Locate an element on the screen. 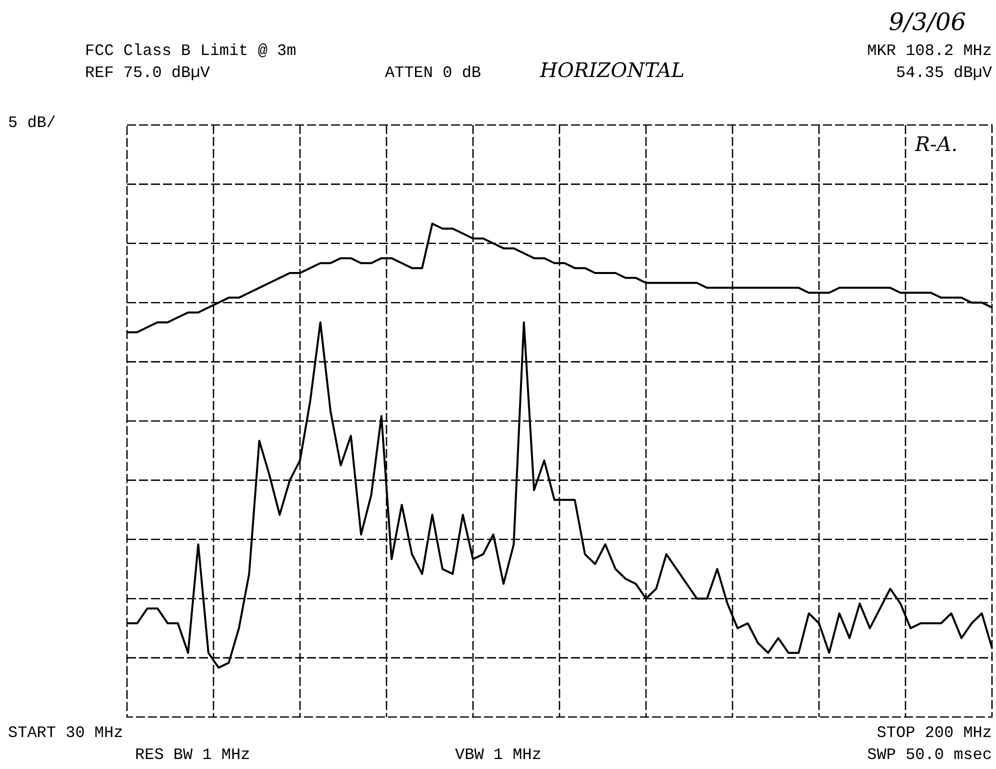 The image size is (996, 769). text: VBW 1 MHz is located at coordinates (498, 756).